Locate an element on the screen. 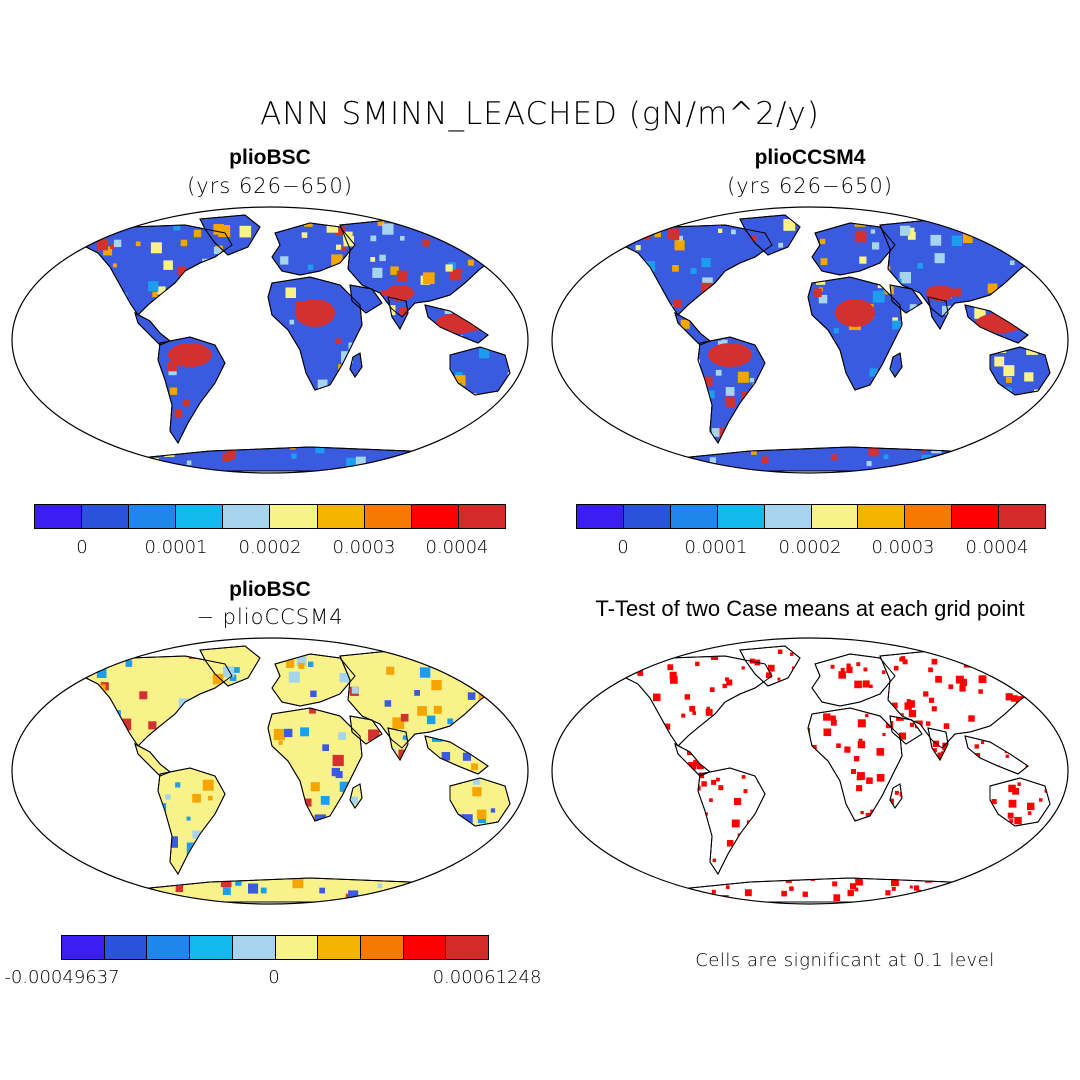  colorbar-tick: 0.00061248 is located at coordinates (487, 977).